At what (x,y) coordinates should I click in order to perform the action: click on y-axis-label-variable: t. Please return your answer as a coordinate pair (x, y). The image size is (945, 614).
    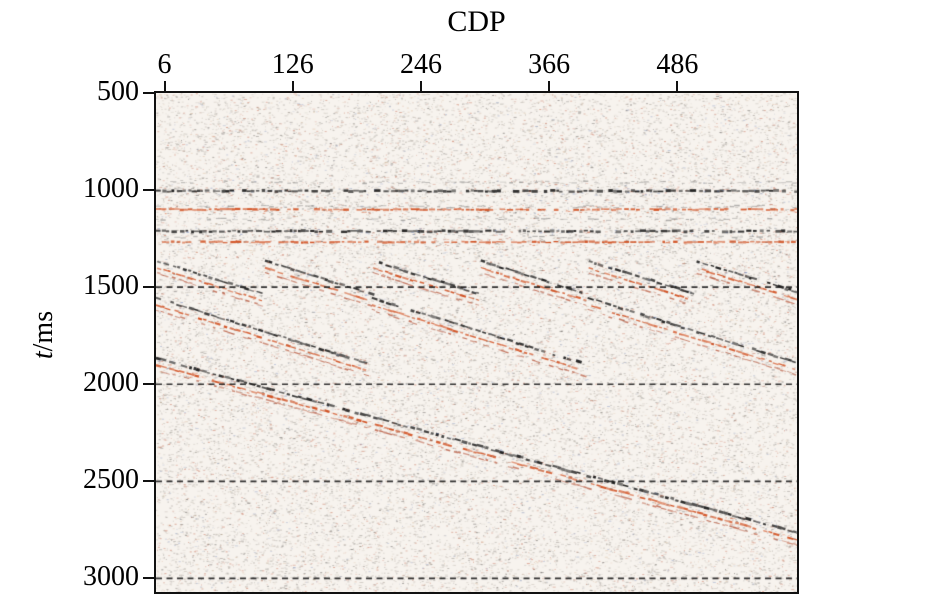
    Looking at the image, I should click on (43, 355).